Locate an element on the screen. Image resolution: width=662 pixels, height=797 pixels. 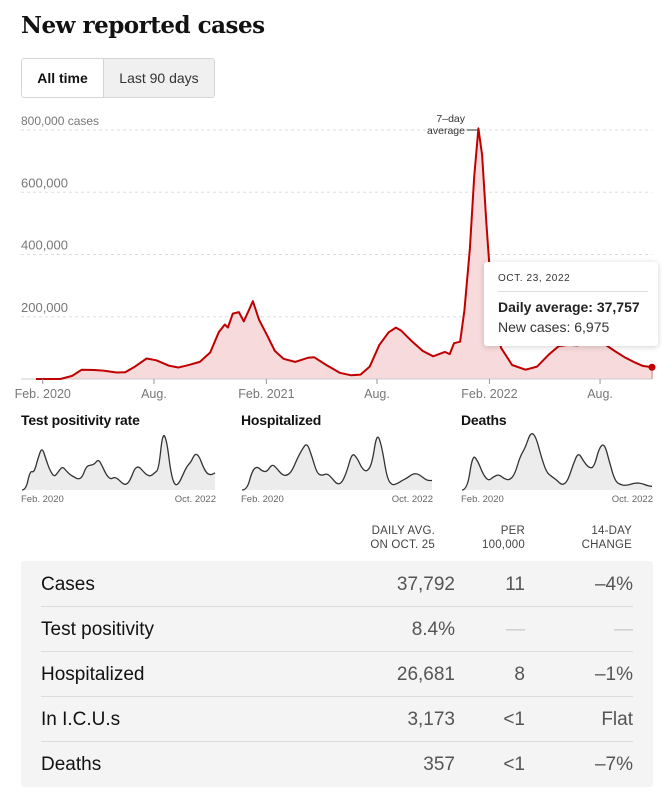
per-100k-value: — is located at coordinates (515, 629).